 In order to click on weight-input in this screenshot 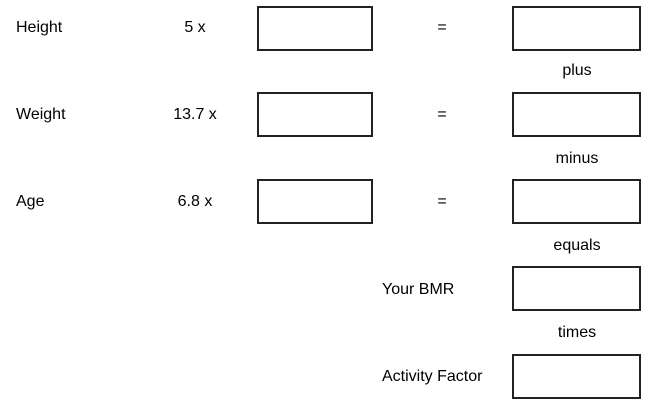, I will do `click(315, 114)`.